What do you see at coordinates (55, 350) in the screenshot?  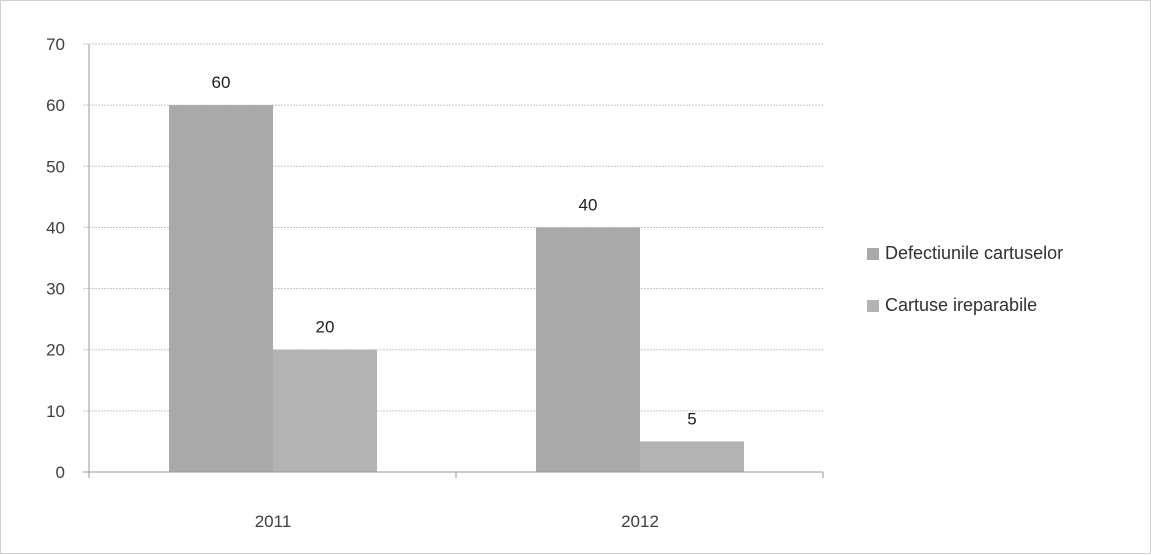 I see `y-tick-label: 20` at bounding box center [55, 350].